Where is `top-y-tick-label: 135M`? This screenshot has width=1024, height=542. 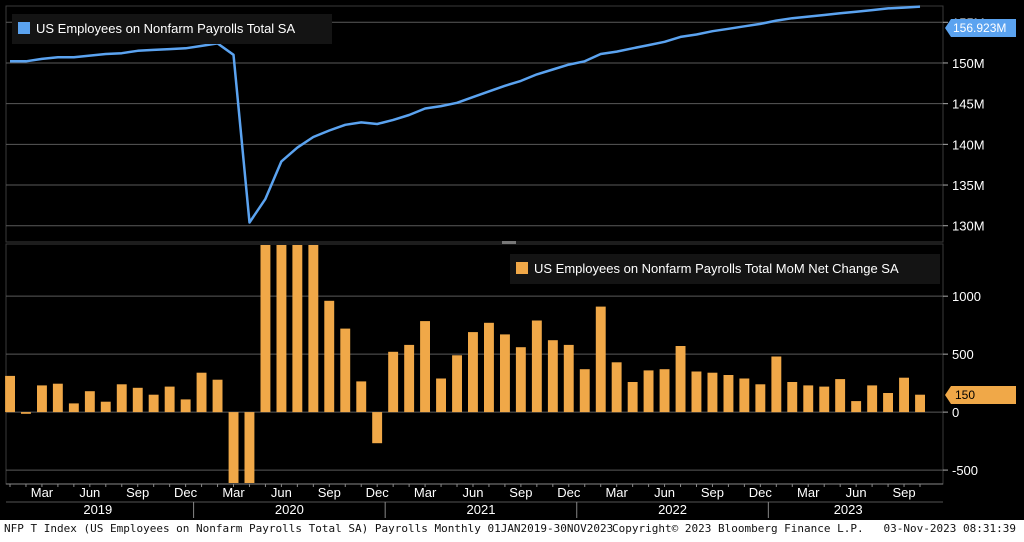
top-y-tick-label: 135M is located at coordinates (968, 185).